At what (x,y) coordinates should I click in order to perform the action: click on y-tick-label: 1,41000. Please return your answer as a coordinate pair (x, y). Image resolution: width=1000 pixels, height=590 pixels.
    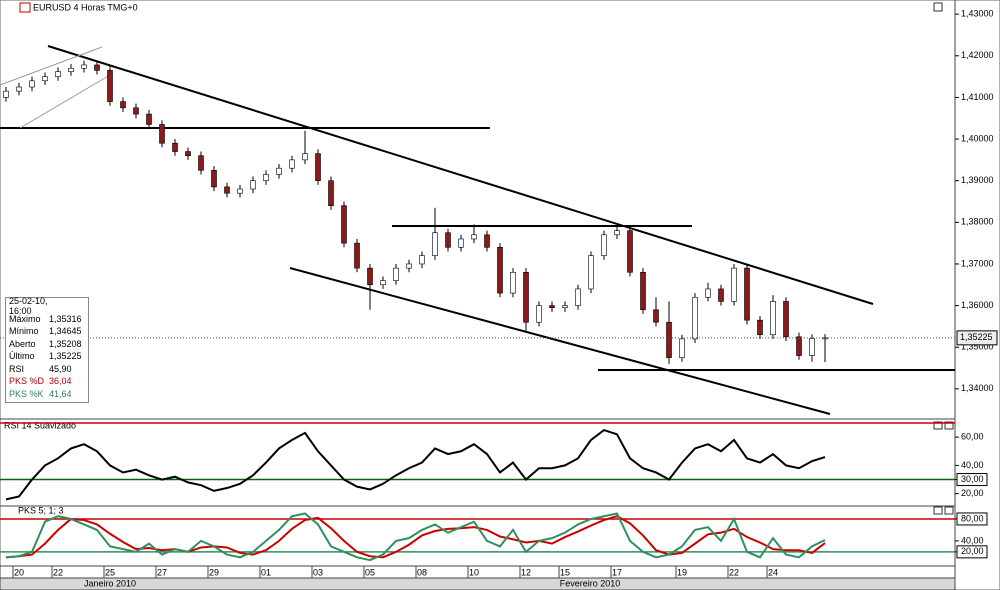
    Looking at the image, I should click on (977, 97).